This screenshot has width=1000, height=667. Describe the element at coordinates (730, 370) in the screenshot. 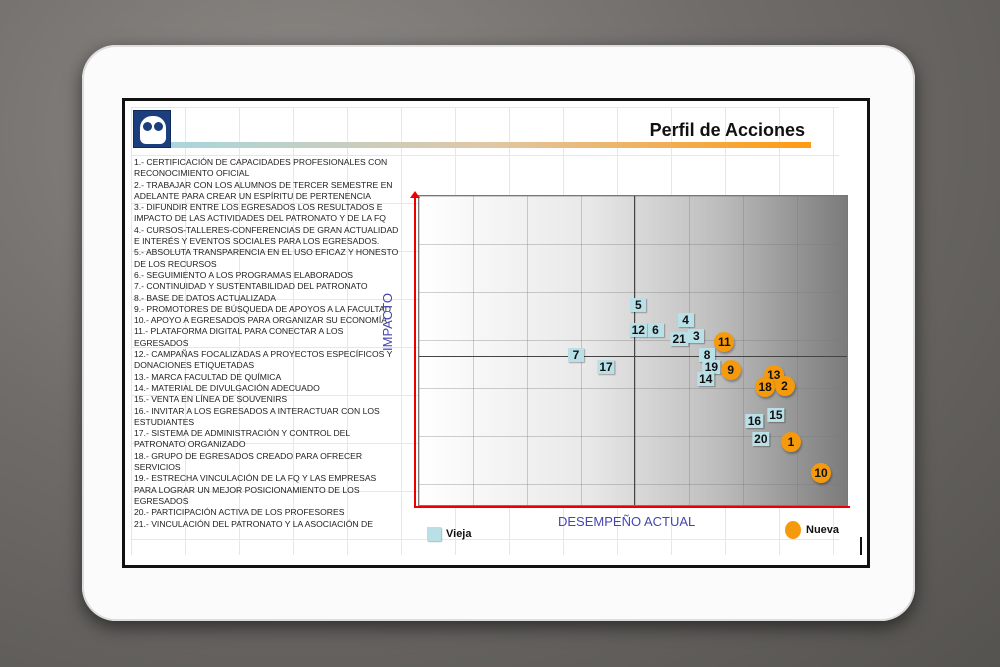

I see `point-nueva-9: 9` at that location.